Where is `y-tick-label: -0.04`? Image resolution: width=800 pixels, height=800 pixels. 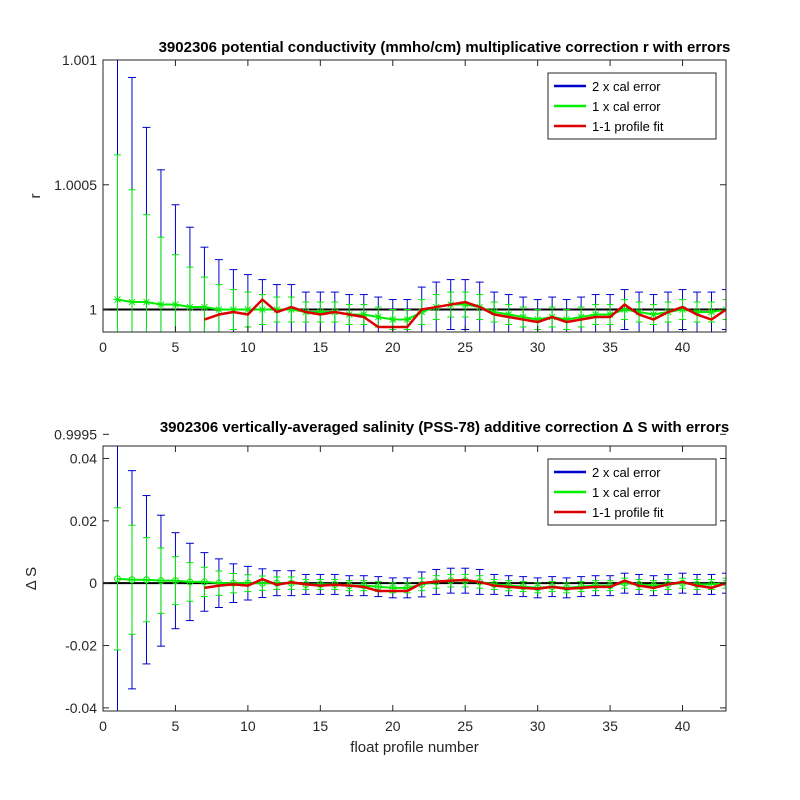
y-tick-label: -0.04 is located at coordinates (81, 708).